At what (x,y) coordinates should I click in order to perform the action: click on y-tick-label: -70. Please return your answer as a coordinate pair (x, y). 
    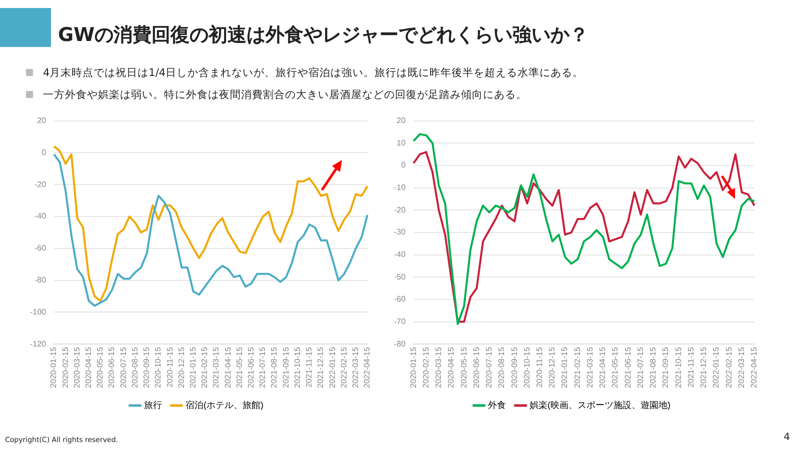
    Looking at the image, I should click on (400, 321).